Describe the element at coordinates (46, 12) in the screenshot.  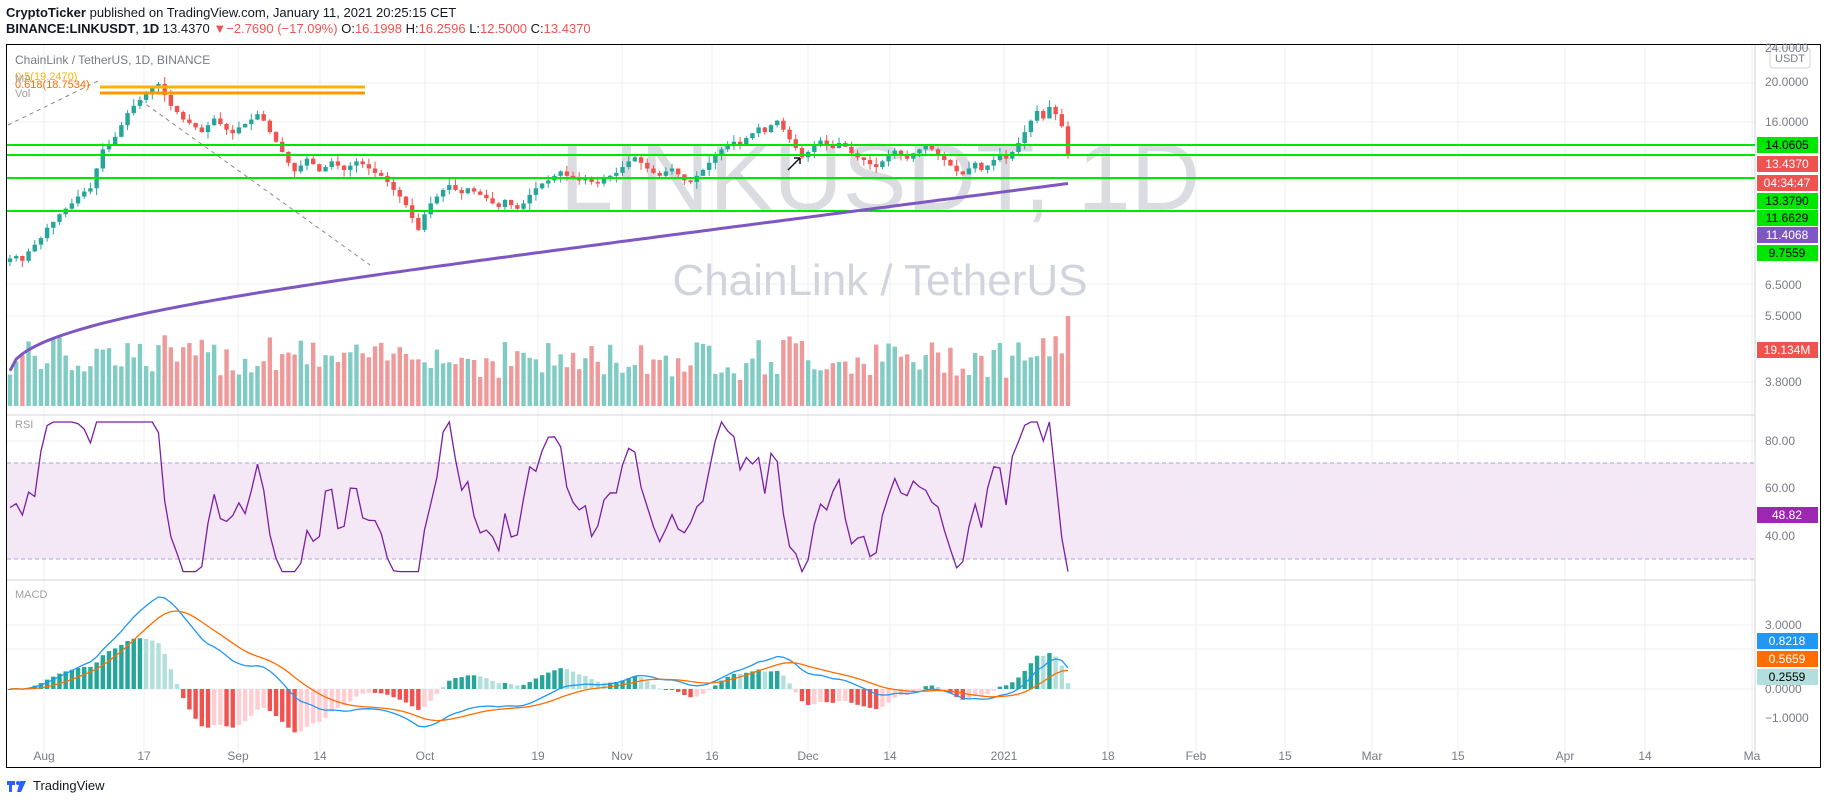
I see `publisher-name: CryptoTicker` at that location.